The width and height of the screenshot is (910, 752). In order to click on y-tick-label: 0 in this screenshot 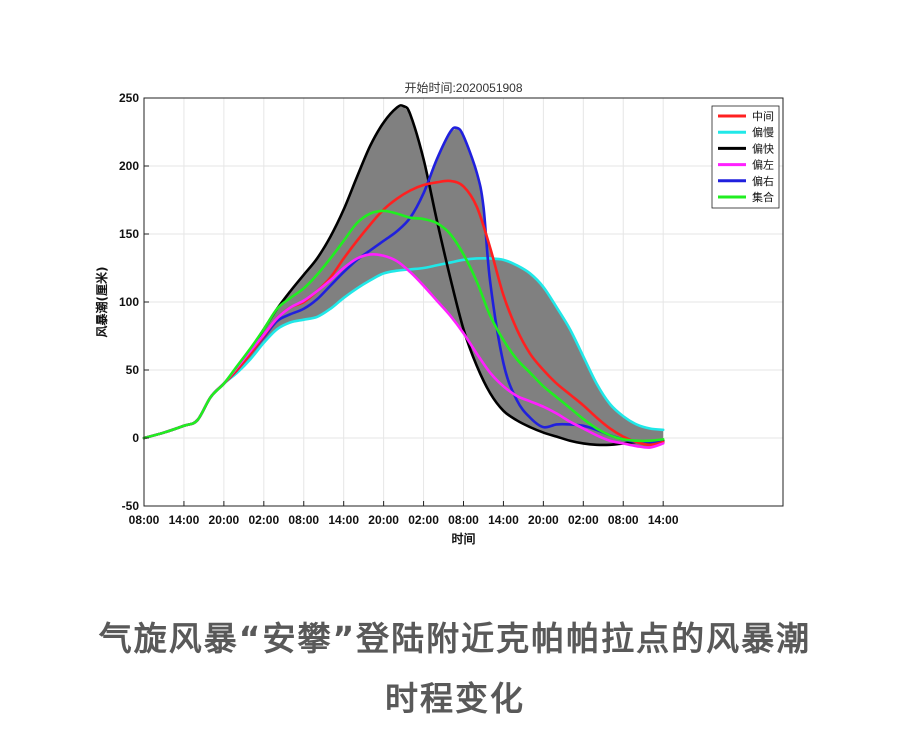, I will do `click(135, 438)`.